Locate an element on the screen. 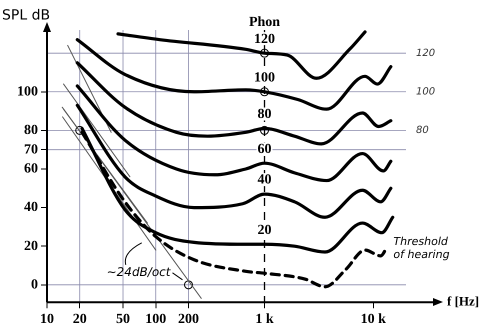 This screenshot has height=333, width=488. x-tick-label: 100 is located at coordinates (155, 320).